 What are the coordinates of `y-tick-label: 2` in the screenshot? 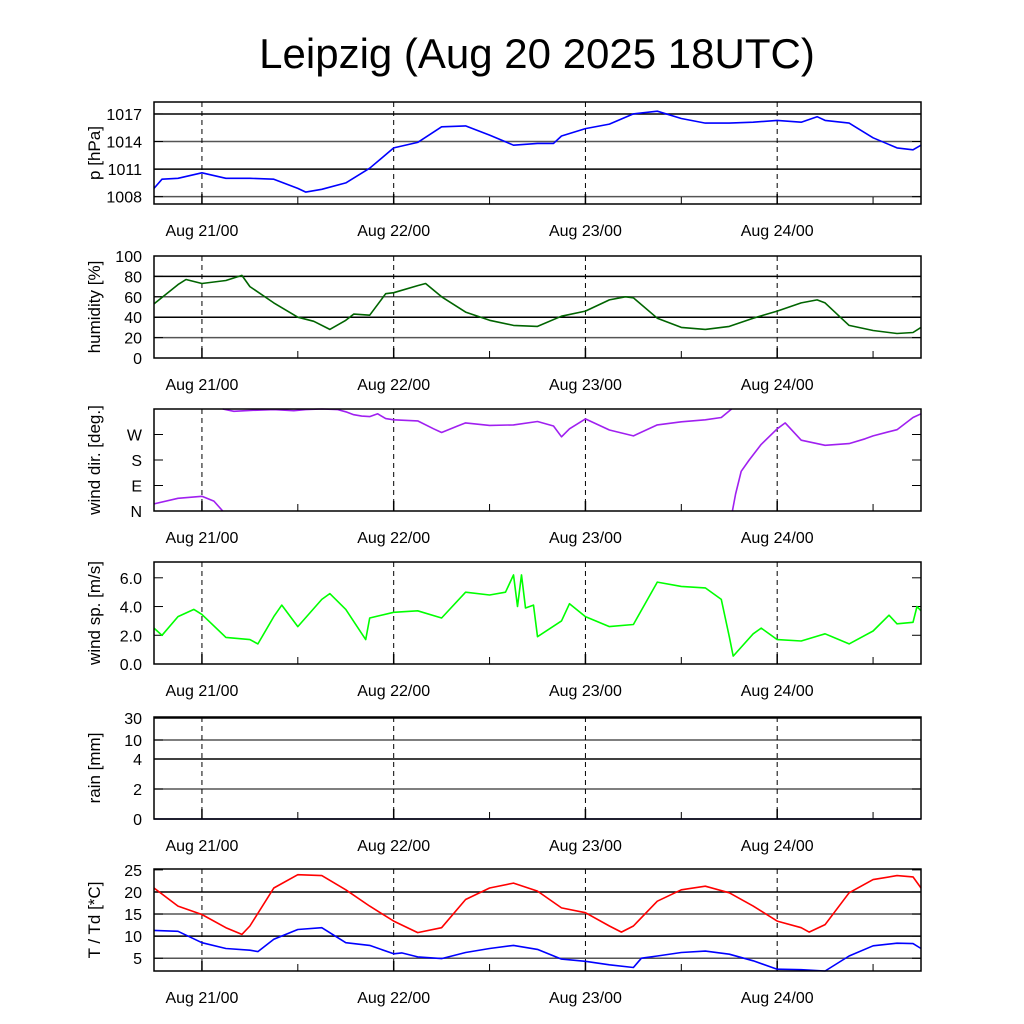 It's located at (137, 790).